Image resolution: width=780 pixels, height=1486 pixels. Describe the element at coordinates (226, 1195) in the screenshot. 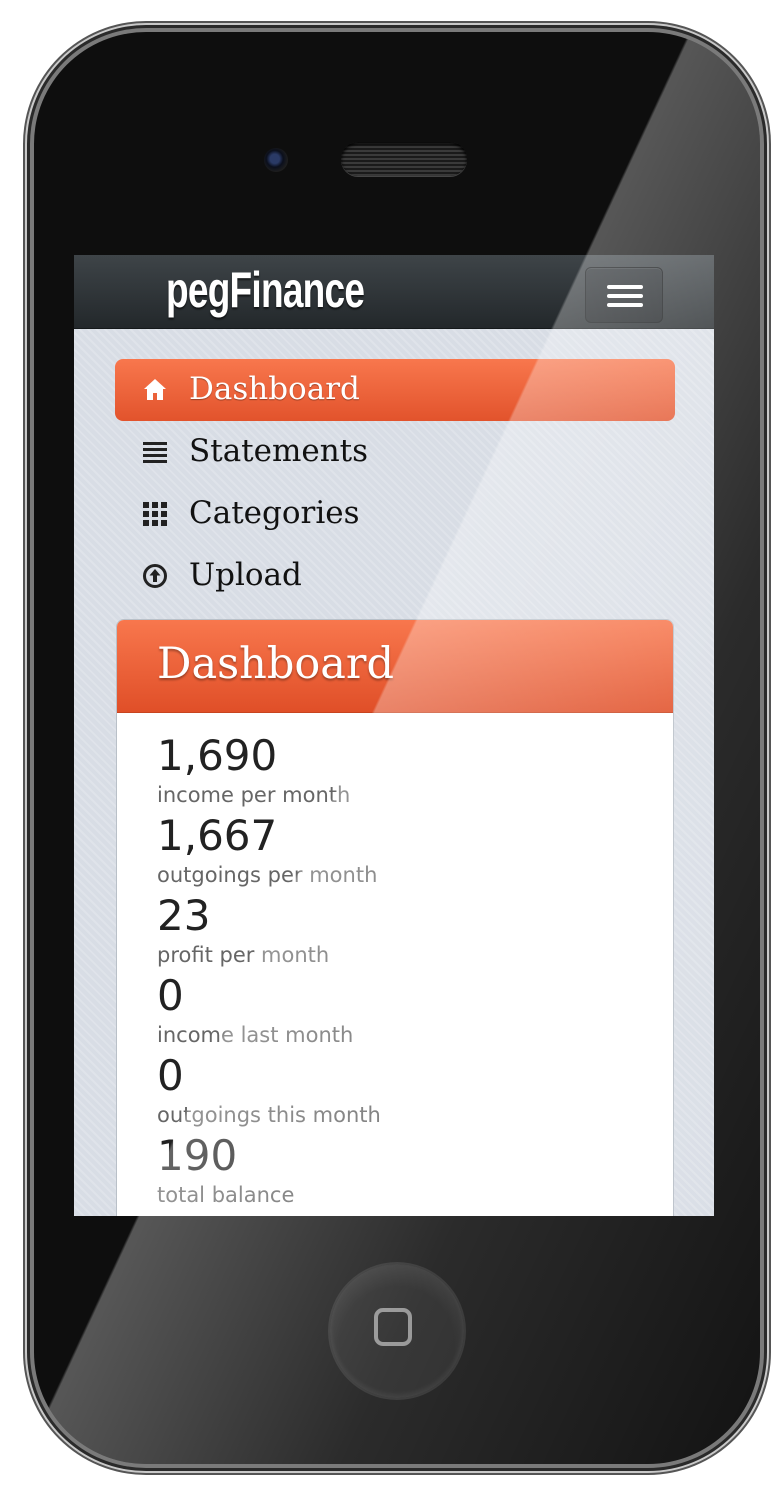

I see `stat-label: total balance` at that location.